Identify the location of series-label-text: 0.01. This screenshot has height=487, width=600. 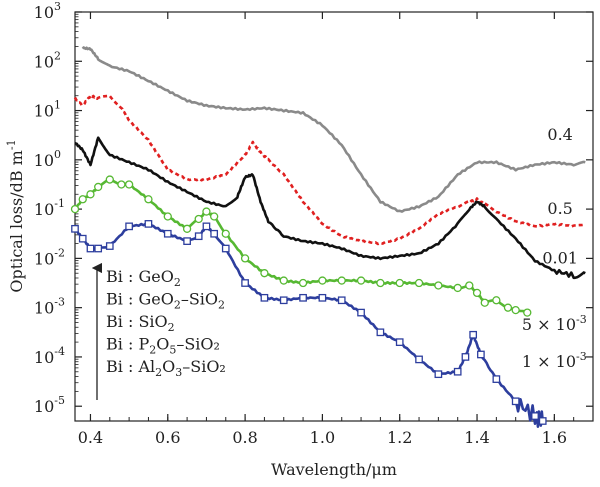
(560, 257).